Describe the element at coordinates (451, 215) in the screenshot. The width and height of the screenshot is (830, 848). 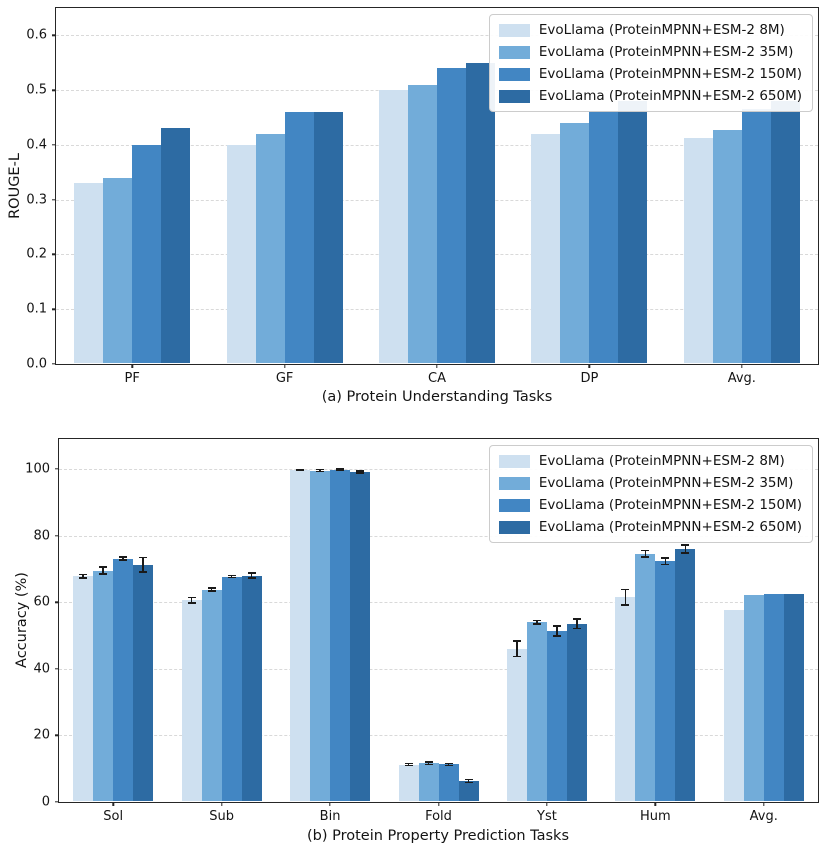
I see `bar-ca-series2` at that location.